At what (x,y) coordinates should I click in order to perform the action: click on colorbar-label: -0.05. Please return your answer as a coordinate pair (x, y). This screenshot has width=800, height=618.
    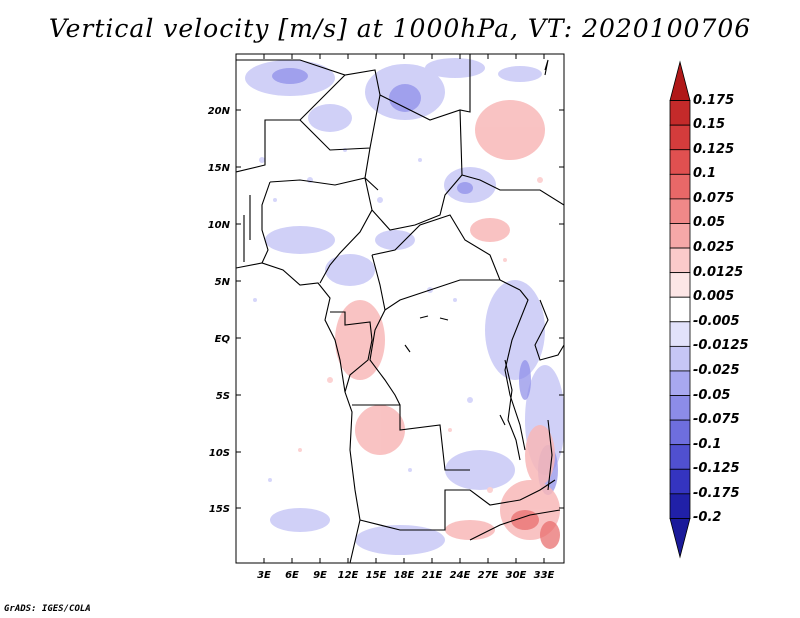
    Looking at the image, I should click on (712, 395).